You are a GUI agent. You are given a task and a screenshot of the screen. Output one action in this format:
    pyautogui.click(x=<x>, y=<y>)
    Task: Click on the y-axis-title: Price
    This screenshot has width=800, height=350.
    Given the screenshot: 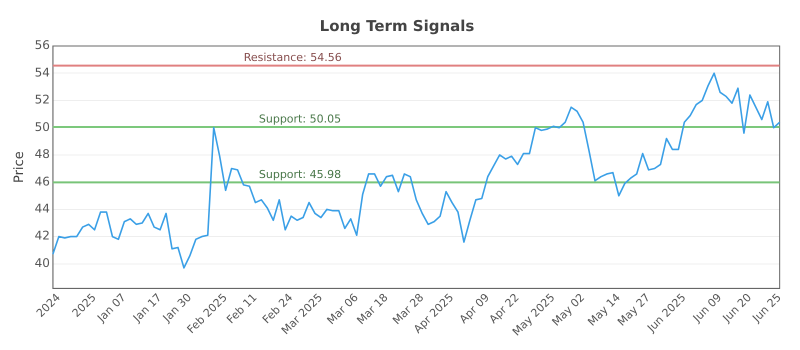 What is the action you would take?
    pyautogui.click(x=20, y=167)
    